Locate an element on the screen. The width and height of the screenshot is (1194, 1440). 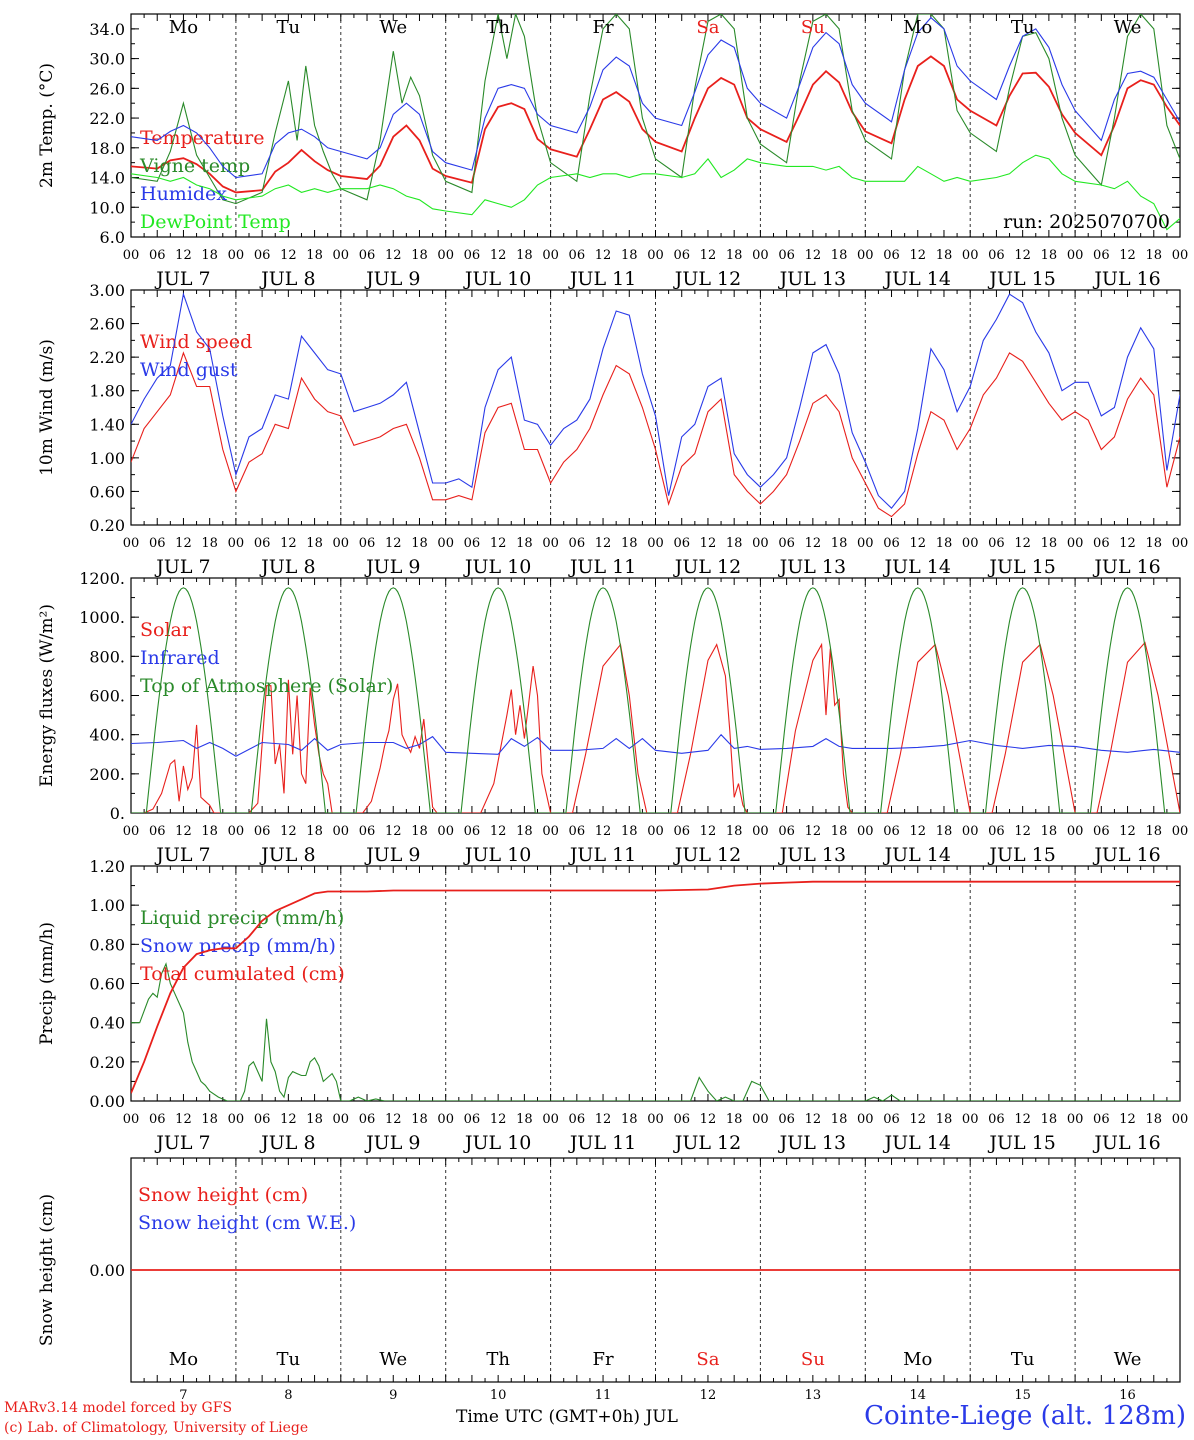
model-credit: MARv3.14 model forced by GFS is located at coordinates (118, 1408).